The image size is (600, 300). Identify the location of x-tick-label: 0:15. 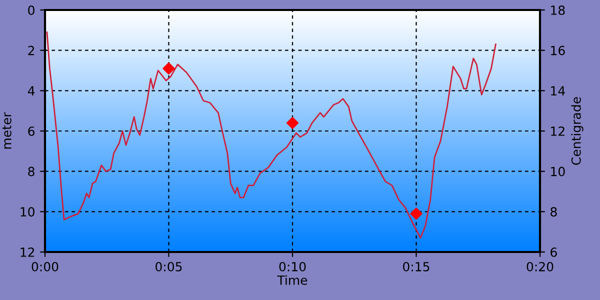
(416, 267).